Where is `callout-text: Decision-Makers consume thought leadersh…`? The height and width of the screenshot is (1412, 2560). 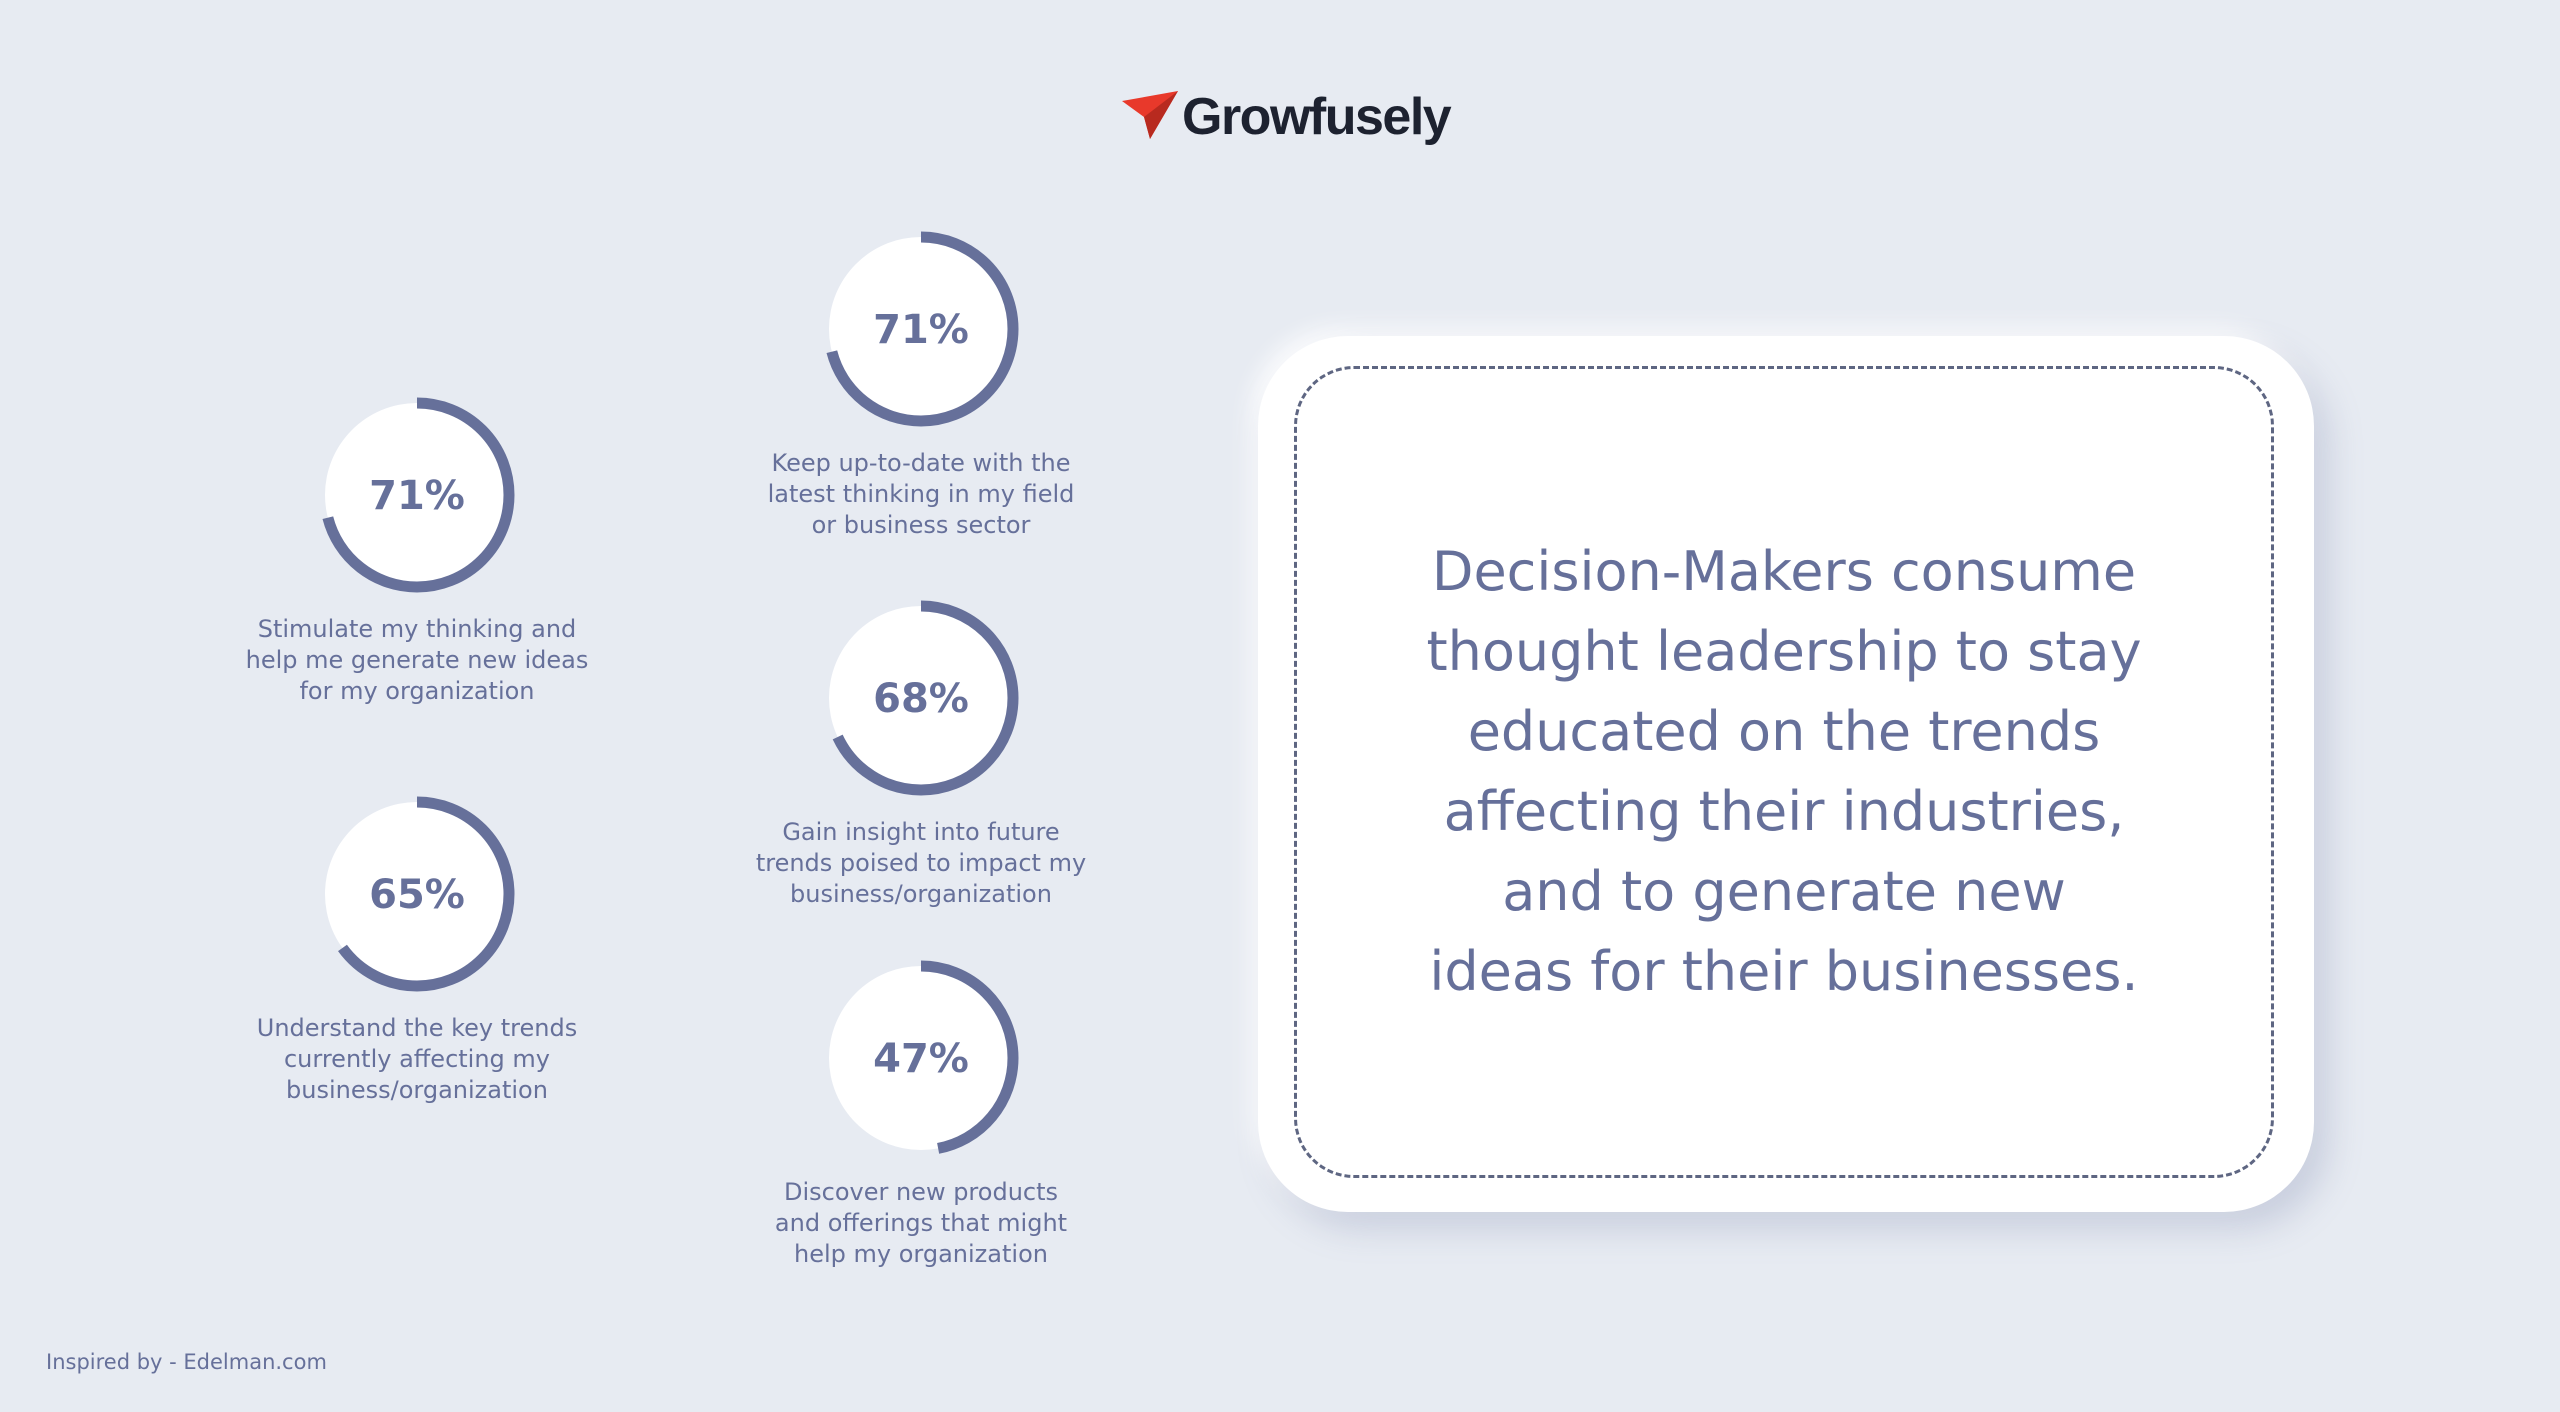
callout-text: Decision-Makers consume thought leadersh… is located at coordinates (1784, 771).